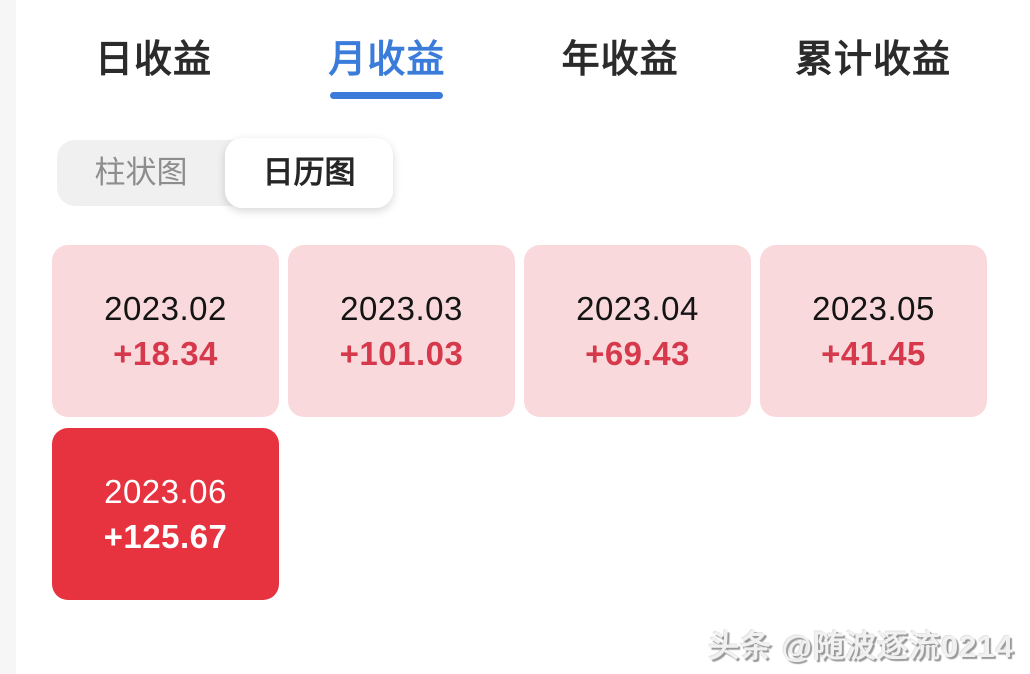 The image size is (1030, 674). What do you see at coordinates (620, 60) in the screenshot?
I see `tab-label: 年收益` at bounding box center [620, 60].